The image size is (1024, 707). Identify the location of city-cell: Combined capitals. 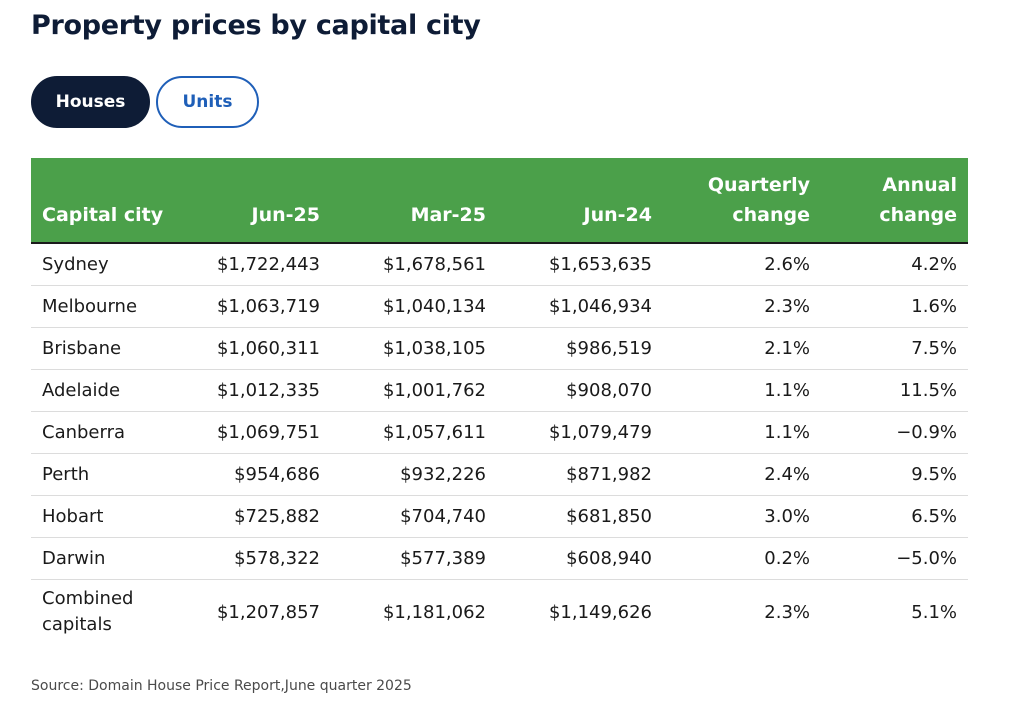
(88, 611).